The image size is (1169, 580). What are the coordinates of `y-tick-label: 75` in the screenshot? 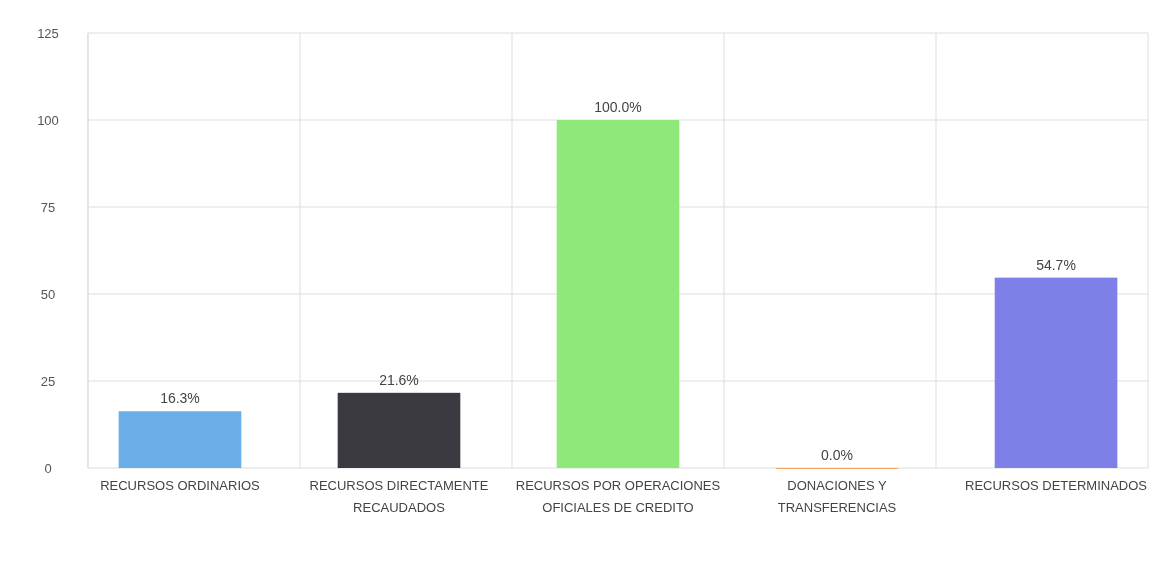 It's located at (48, 207).